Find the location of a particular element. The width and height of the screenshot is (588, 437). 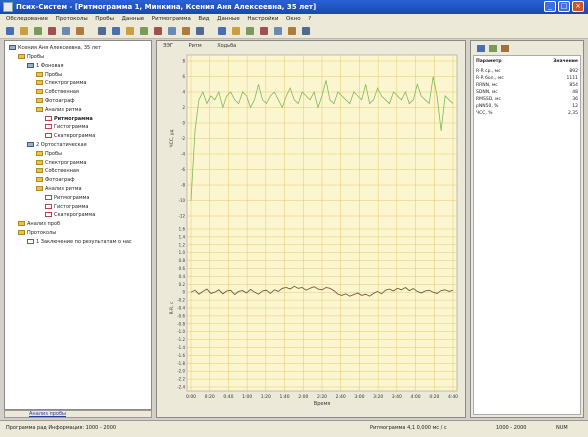

tree-item-label: Анализ проб is located at coordinates (44, 224).